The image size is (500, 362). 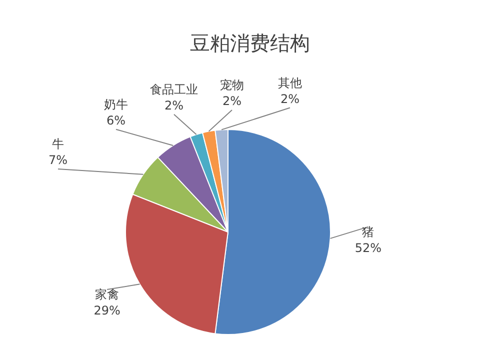 What do you see at coordinates (174, 89) in the screenshot?
I see `slice-label: 食品工业` at bounding box center [174, 89].